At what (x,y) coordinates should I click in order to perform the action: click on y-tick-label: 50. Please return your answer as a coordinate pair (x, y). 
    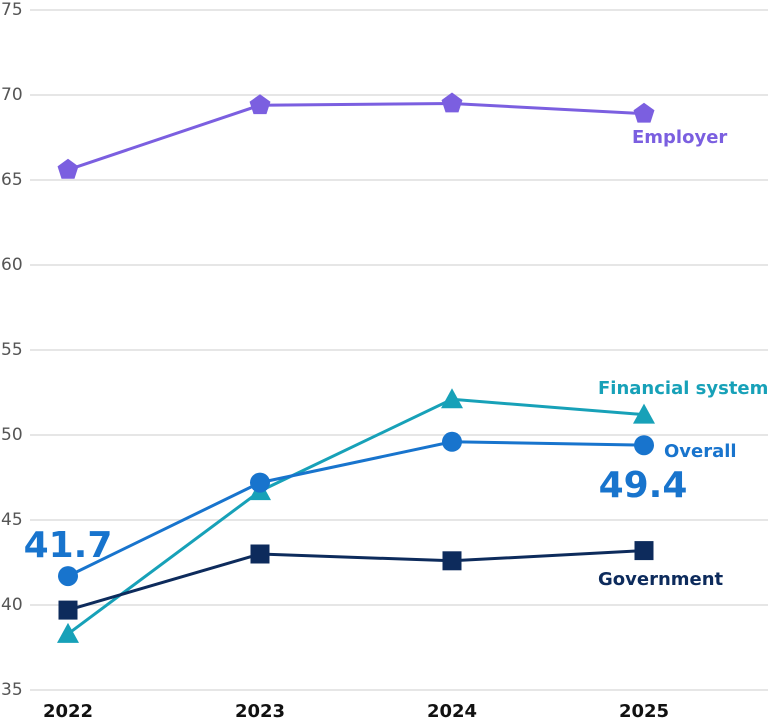
    Looking at the image, I should click on (12, 435).